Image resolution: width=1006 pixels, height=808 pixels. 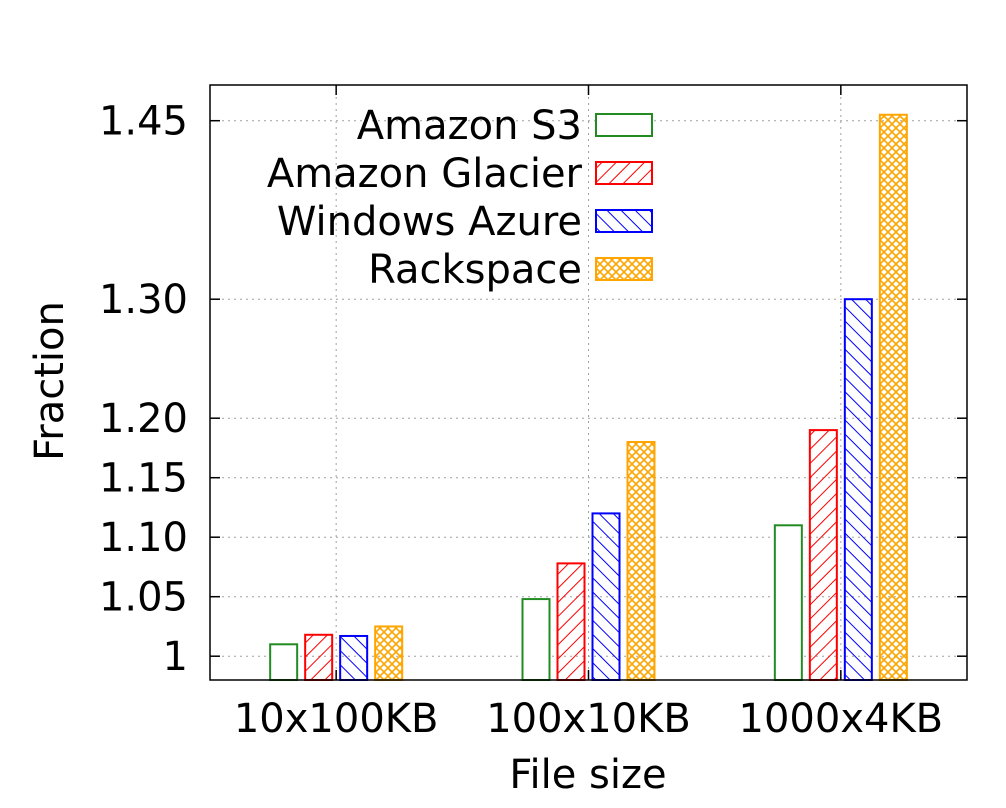 What do you see at coordinates (429, 222) in the screenshot?
I see `legend-label: Windows Azure` at bounding box center [429, 222].